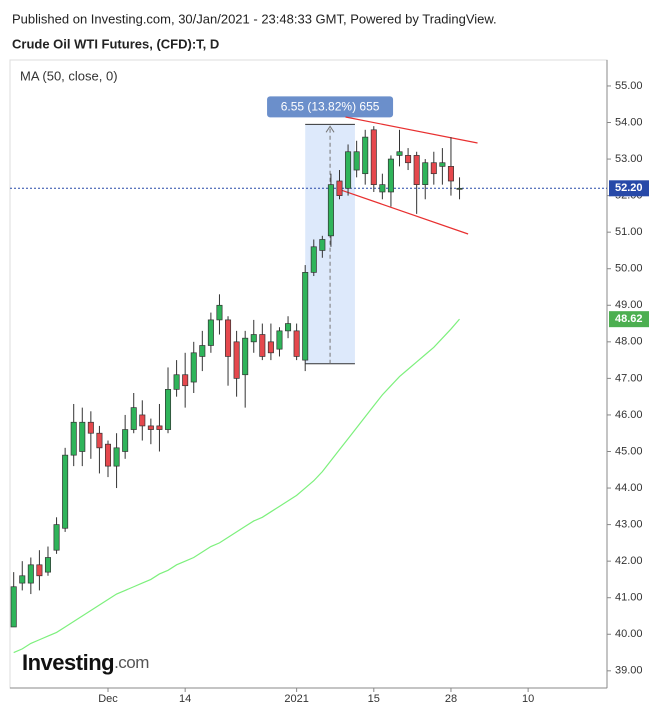  I want to click on logo: Investing.com, so click(85, 662).